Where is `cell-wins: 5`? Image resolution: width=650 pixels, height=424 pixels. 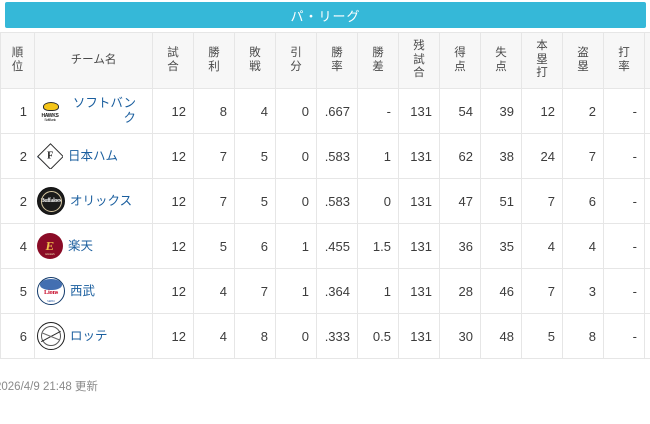 cell-wins: 5 is located at coordinates (214, 246).